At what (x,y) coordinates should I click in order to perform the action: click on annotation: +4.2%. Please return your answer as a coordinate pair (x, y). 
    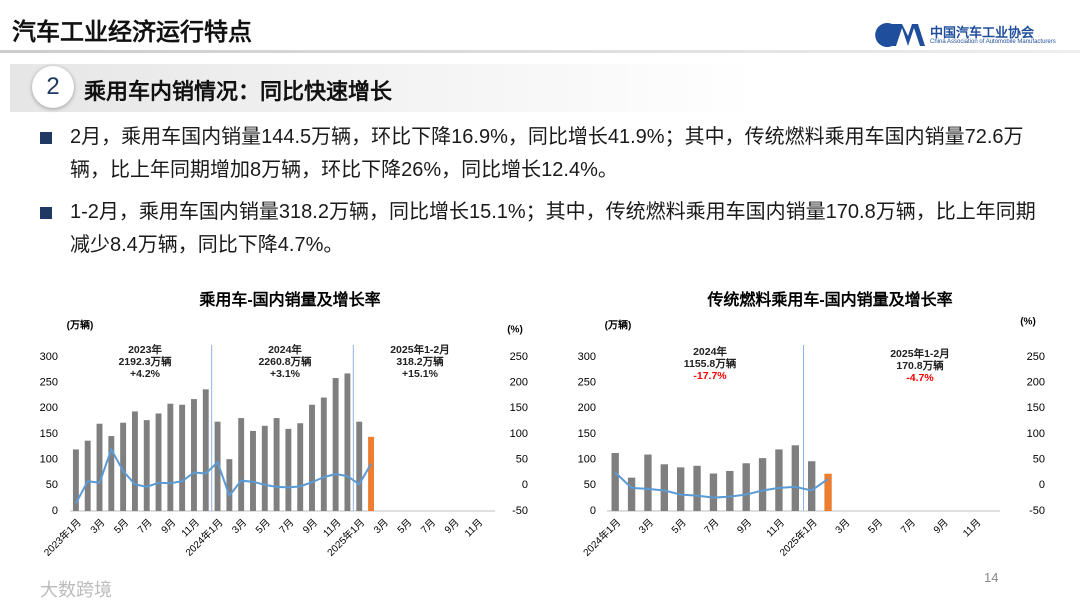
    Looking at the image, I should click on (145, 374).